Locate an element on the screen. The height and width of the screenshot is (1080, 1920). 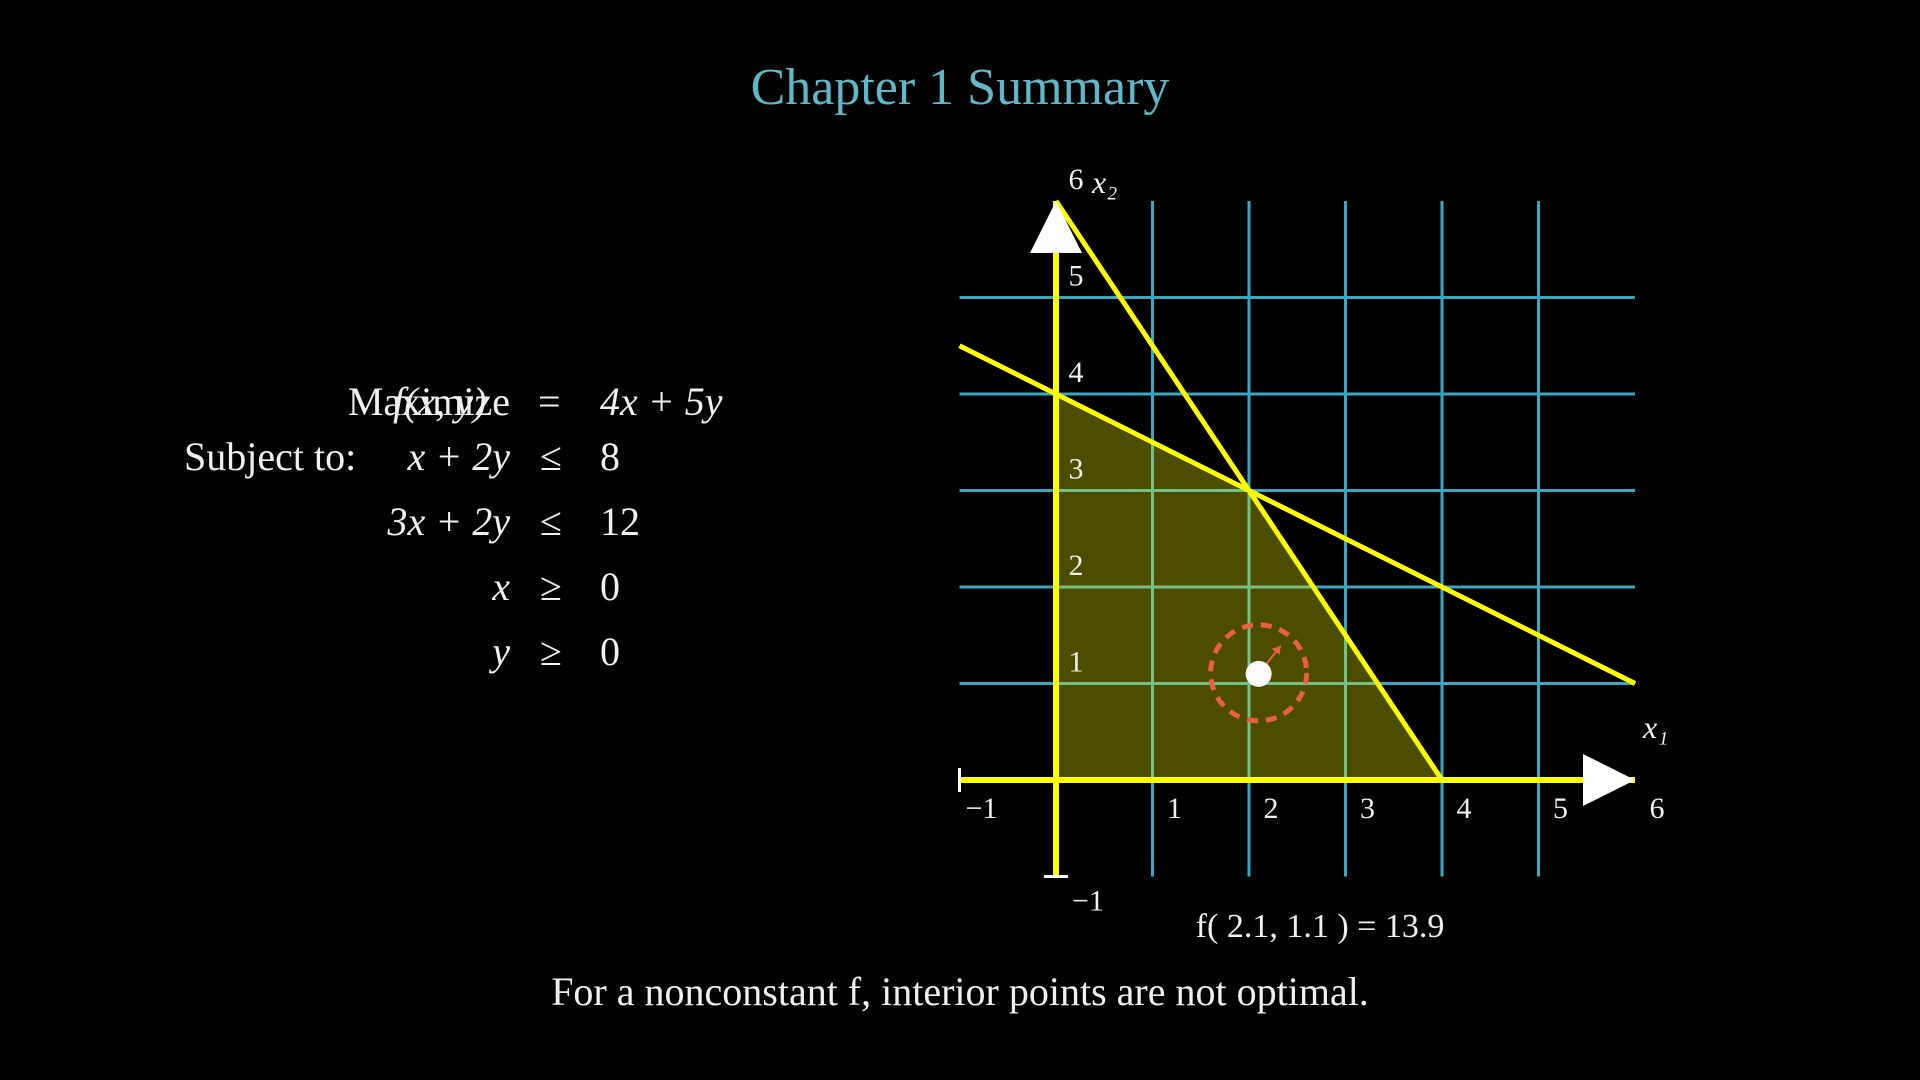
x-tick-label: 2 is located at coordinates (1271, 808).